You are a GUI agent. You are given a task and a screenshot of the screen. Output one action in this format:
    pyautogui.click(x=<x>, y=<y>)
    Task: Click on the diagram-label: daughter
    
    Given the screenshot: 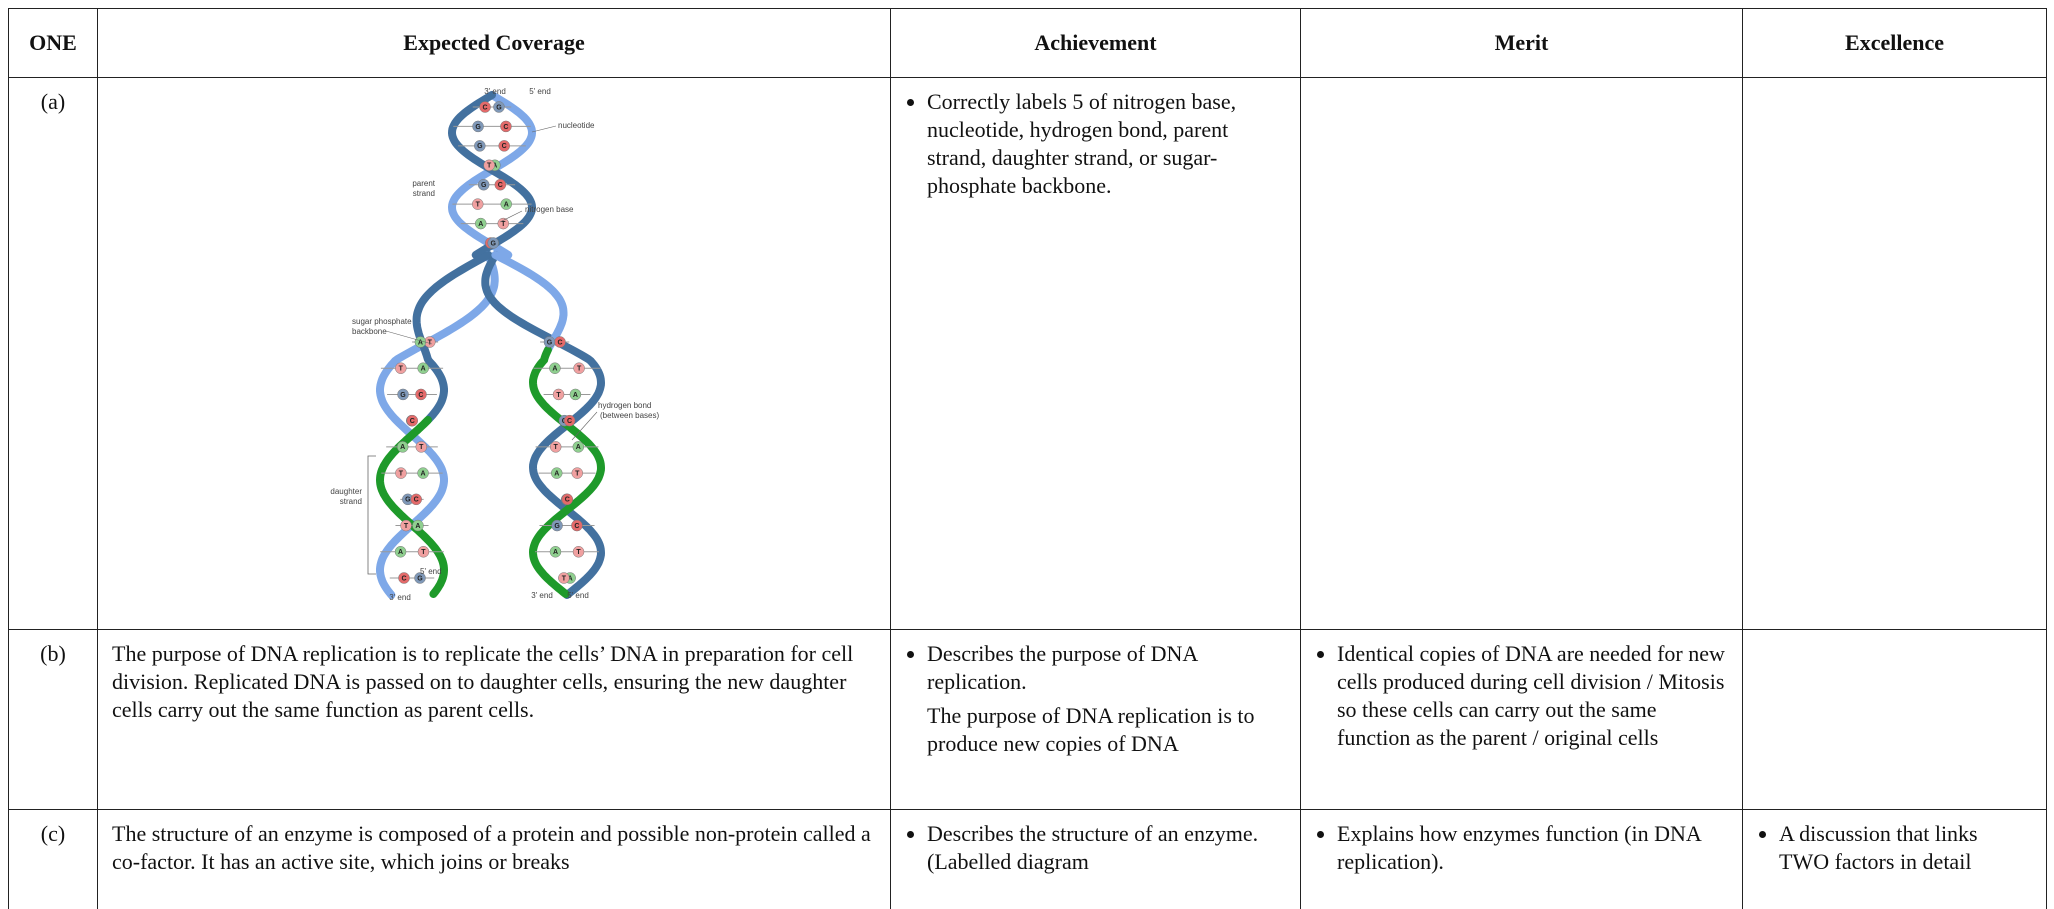 What is the action you would take?
    pyautogui.click(x=346, y=491)
    